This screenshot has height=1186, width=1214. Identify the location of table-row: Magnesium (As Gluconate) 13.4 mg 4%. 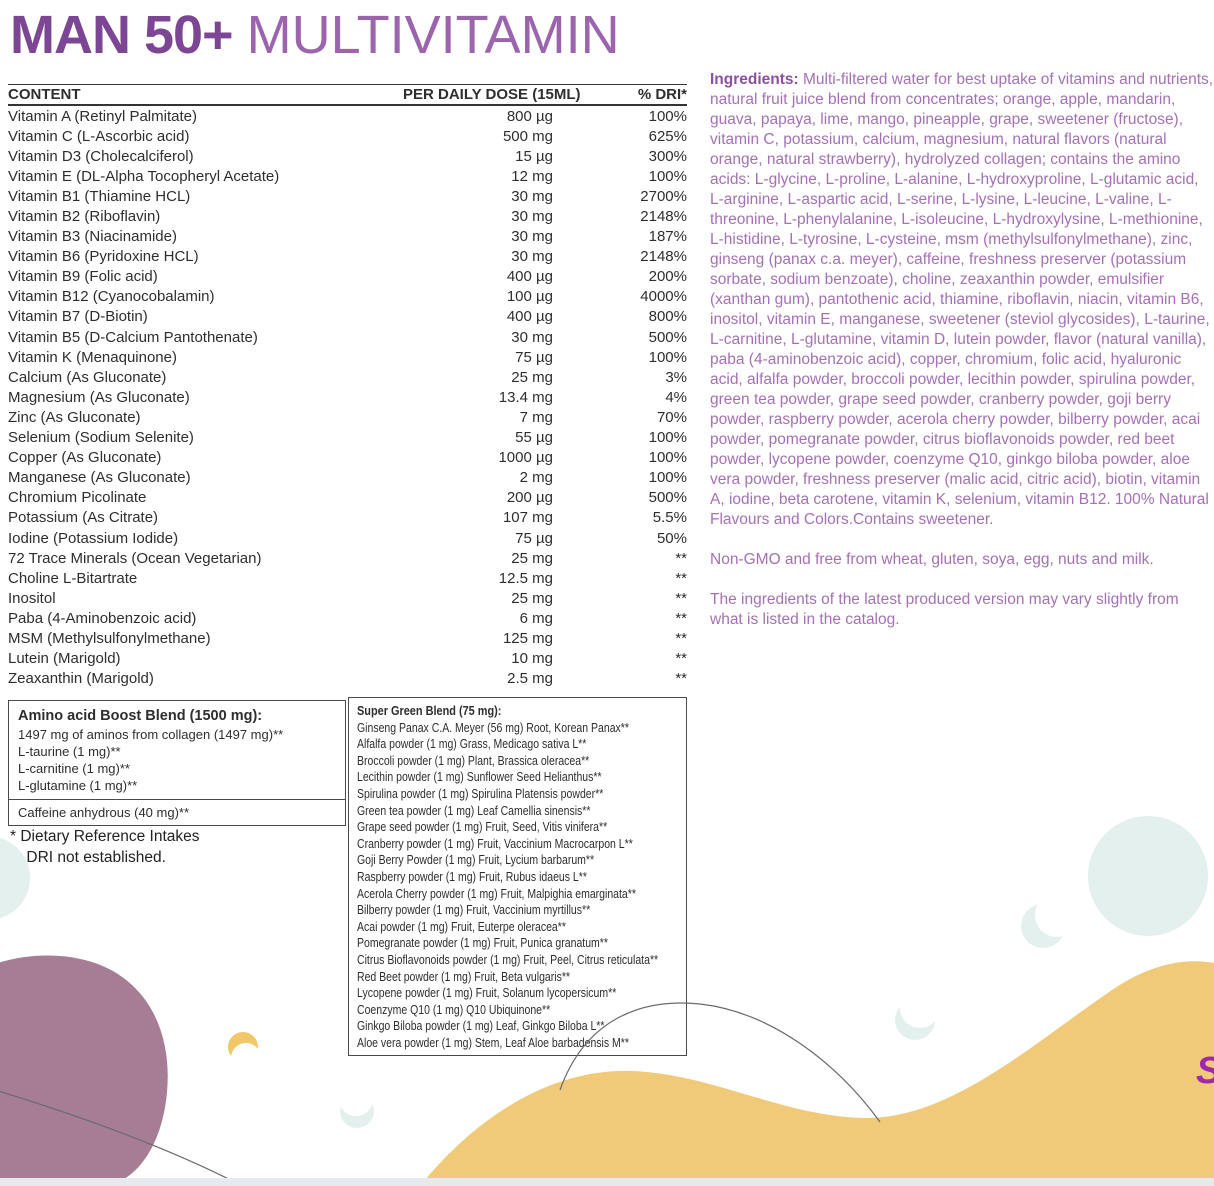
(347, 397).